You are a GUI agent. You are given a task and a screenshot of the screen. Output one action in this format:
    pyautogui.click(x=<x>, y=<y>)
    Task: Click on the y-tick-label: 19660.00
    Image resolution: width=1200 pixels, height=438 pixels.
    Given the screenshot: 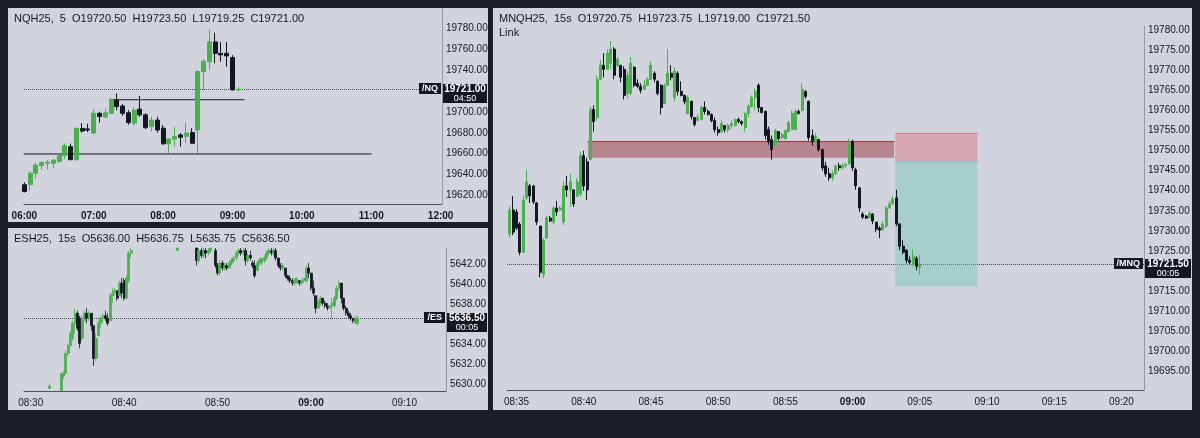 What is the action you would take?
    pyautogui.click(x=467, y=153)
    